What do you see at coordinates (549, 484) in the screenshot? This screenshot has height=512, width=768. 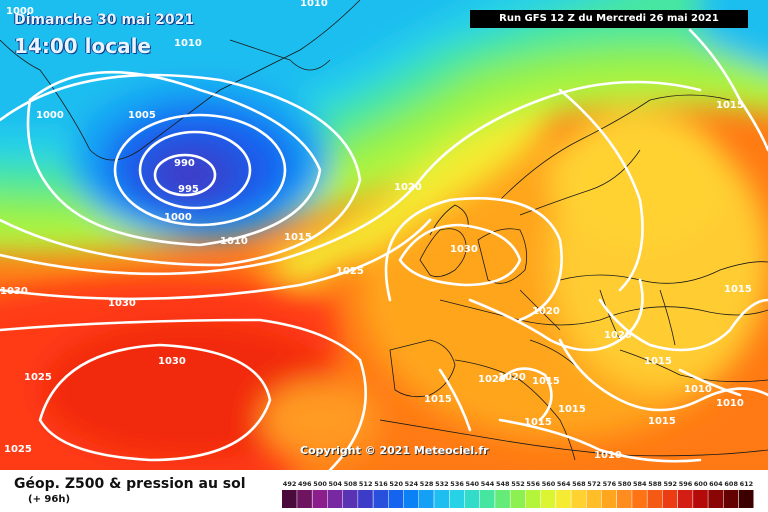 I see `scale-tick-label: 560` at bounding box center [549, 484].